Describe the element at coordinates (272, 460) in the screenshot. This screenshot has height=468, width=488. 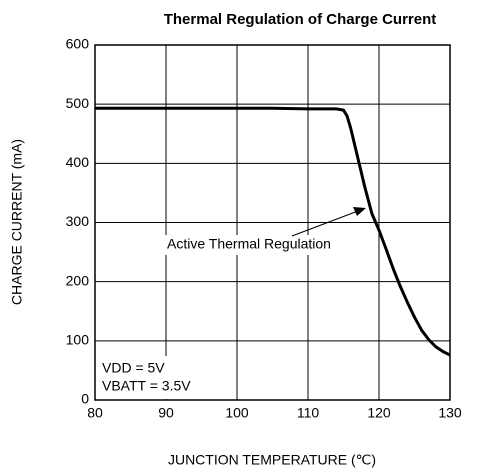
I see `x-axis-label: JUNCTION TEMPERATURE (℃)` at that location.